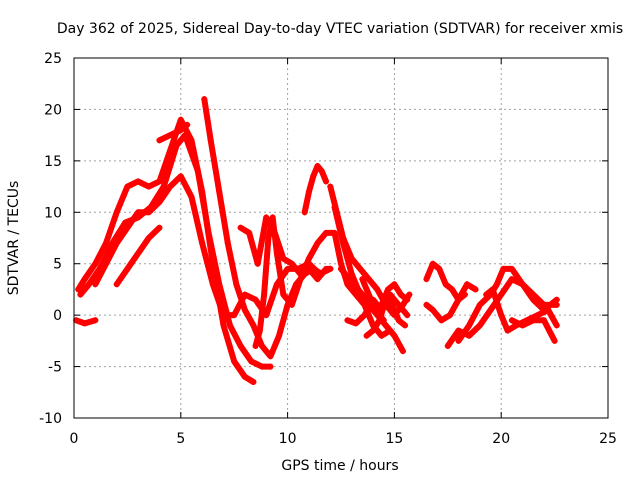  I want to click on x-tick-label: 25, so click(608, 439).